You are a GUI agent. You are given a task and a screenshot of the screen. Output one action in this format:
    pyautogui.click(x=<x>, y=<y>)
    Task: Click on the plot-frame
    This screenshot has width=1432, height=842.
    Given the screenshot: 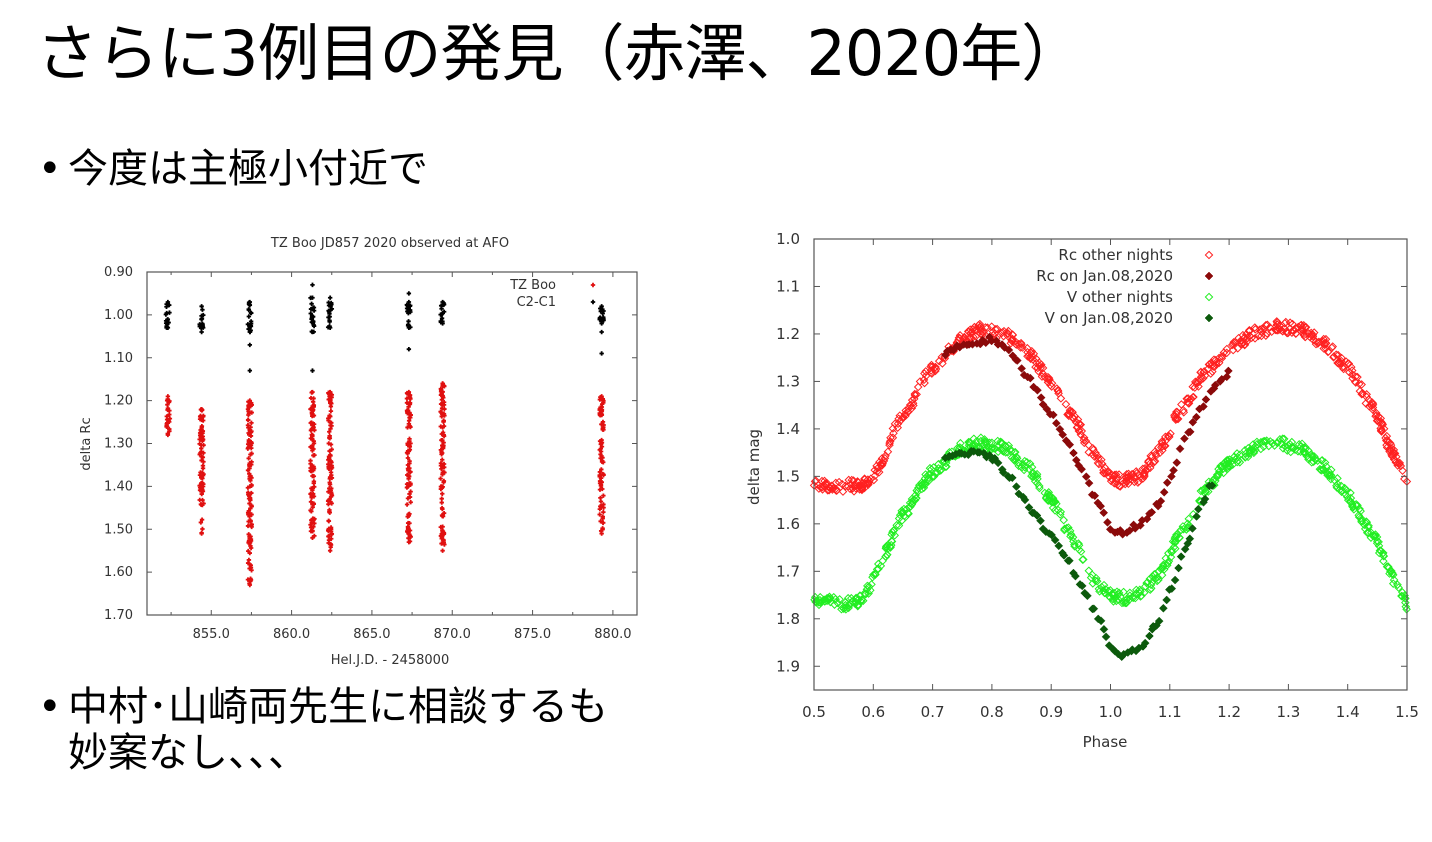 What is the action you would take?
    pyautogui.click(x=392, y=443)
    